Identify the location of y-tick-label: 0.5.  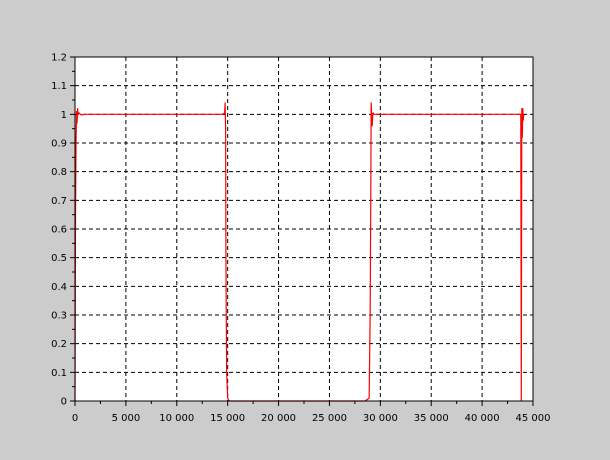
(59, 258).